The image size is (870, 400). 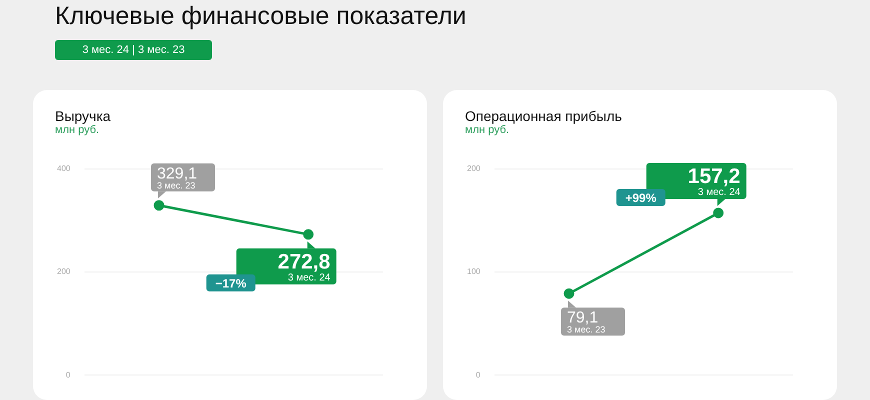 What do you see at coordinates (543, 116) in the screenshot?
I see `chart-title: Операционная прибыль` at bounding box center [543, 116].